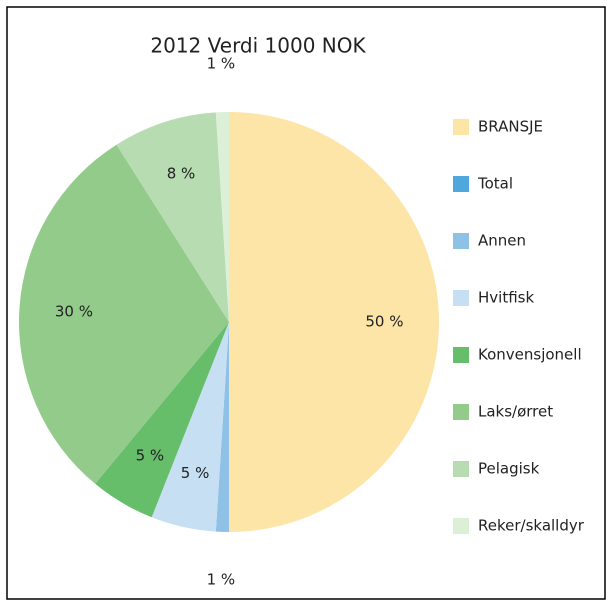 This screenshot has height=606, width=613. What do you see at coordinates (74, 312) in the screenshot?
I see `data-label: 30 %` at bounding box center [74, 312].